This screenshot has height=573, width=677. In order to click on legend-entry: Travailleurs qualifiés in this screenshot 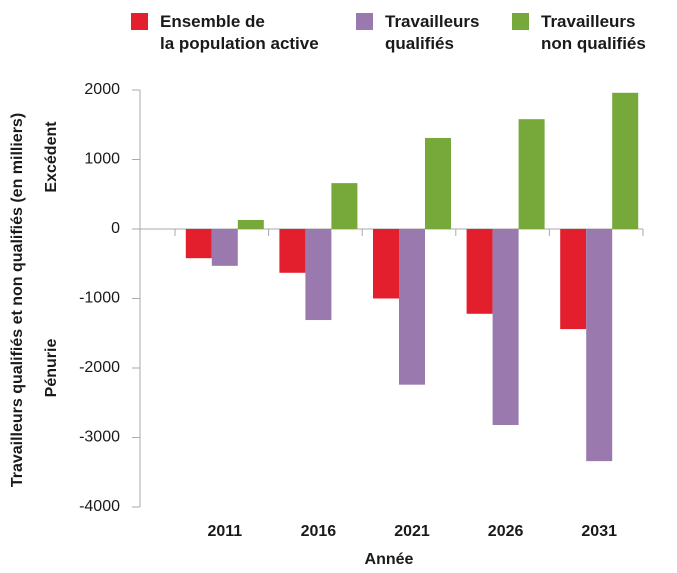, I will do `click(418, 33)`.